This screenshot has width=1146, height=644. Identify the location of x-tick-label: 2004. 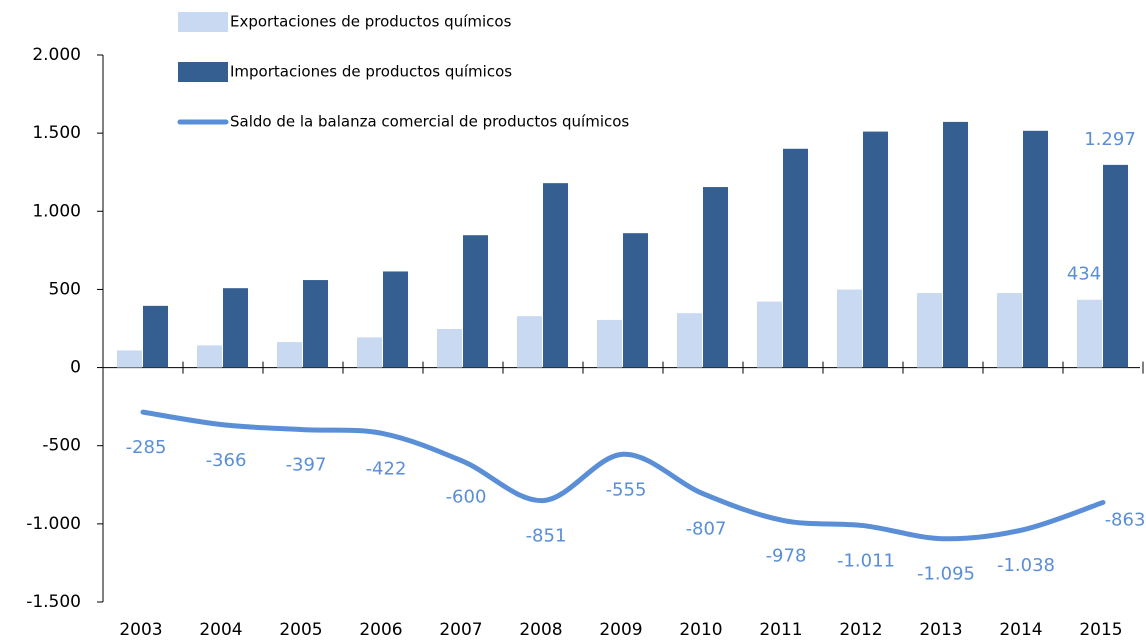
(220, 630).